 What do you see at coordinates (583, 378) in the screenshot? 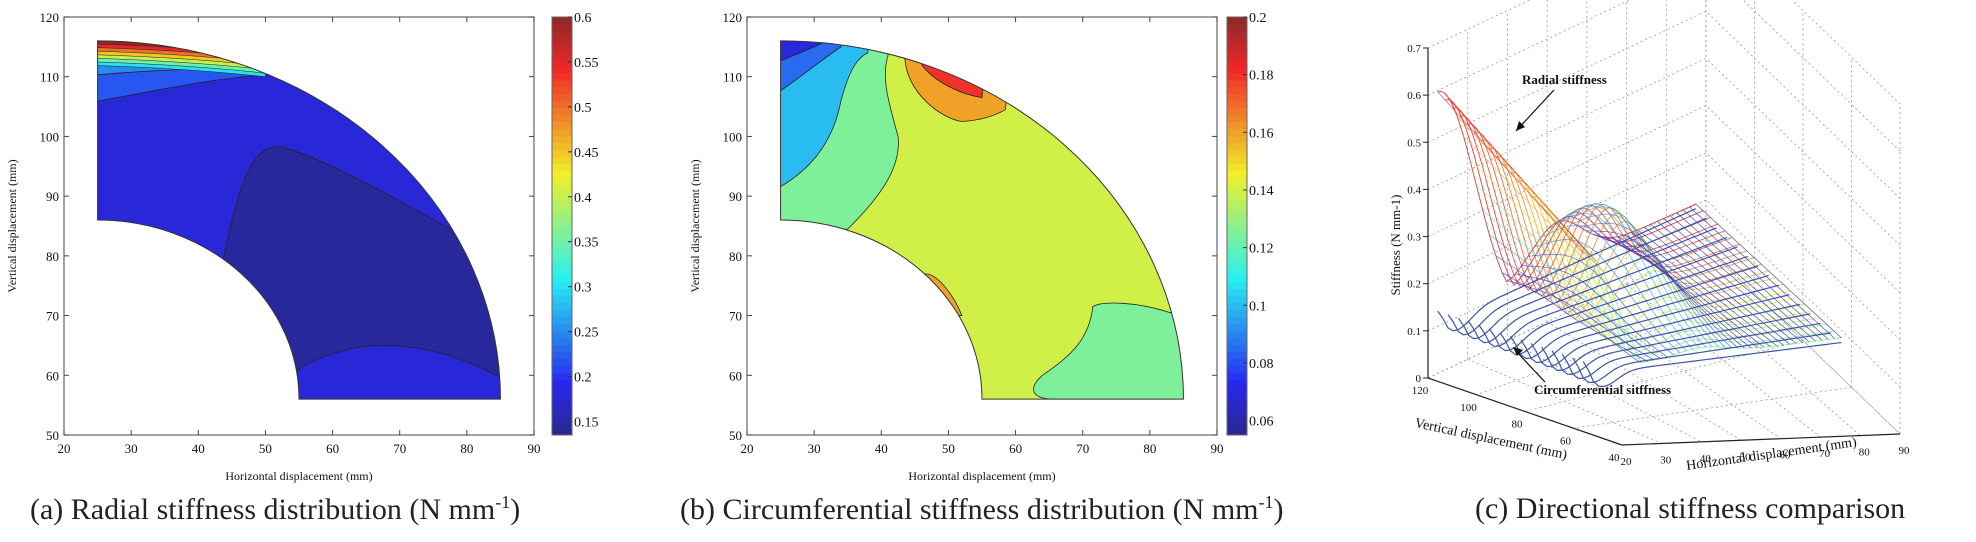
I see `colorbar-tick-label: 0.2` at bounding box center [583, 378].